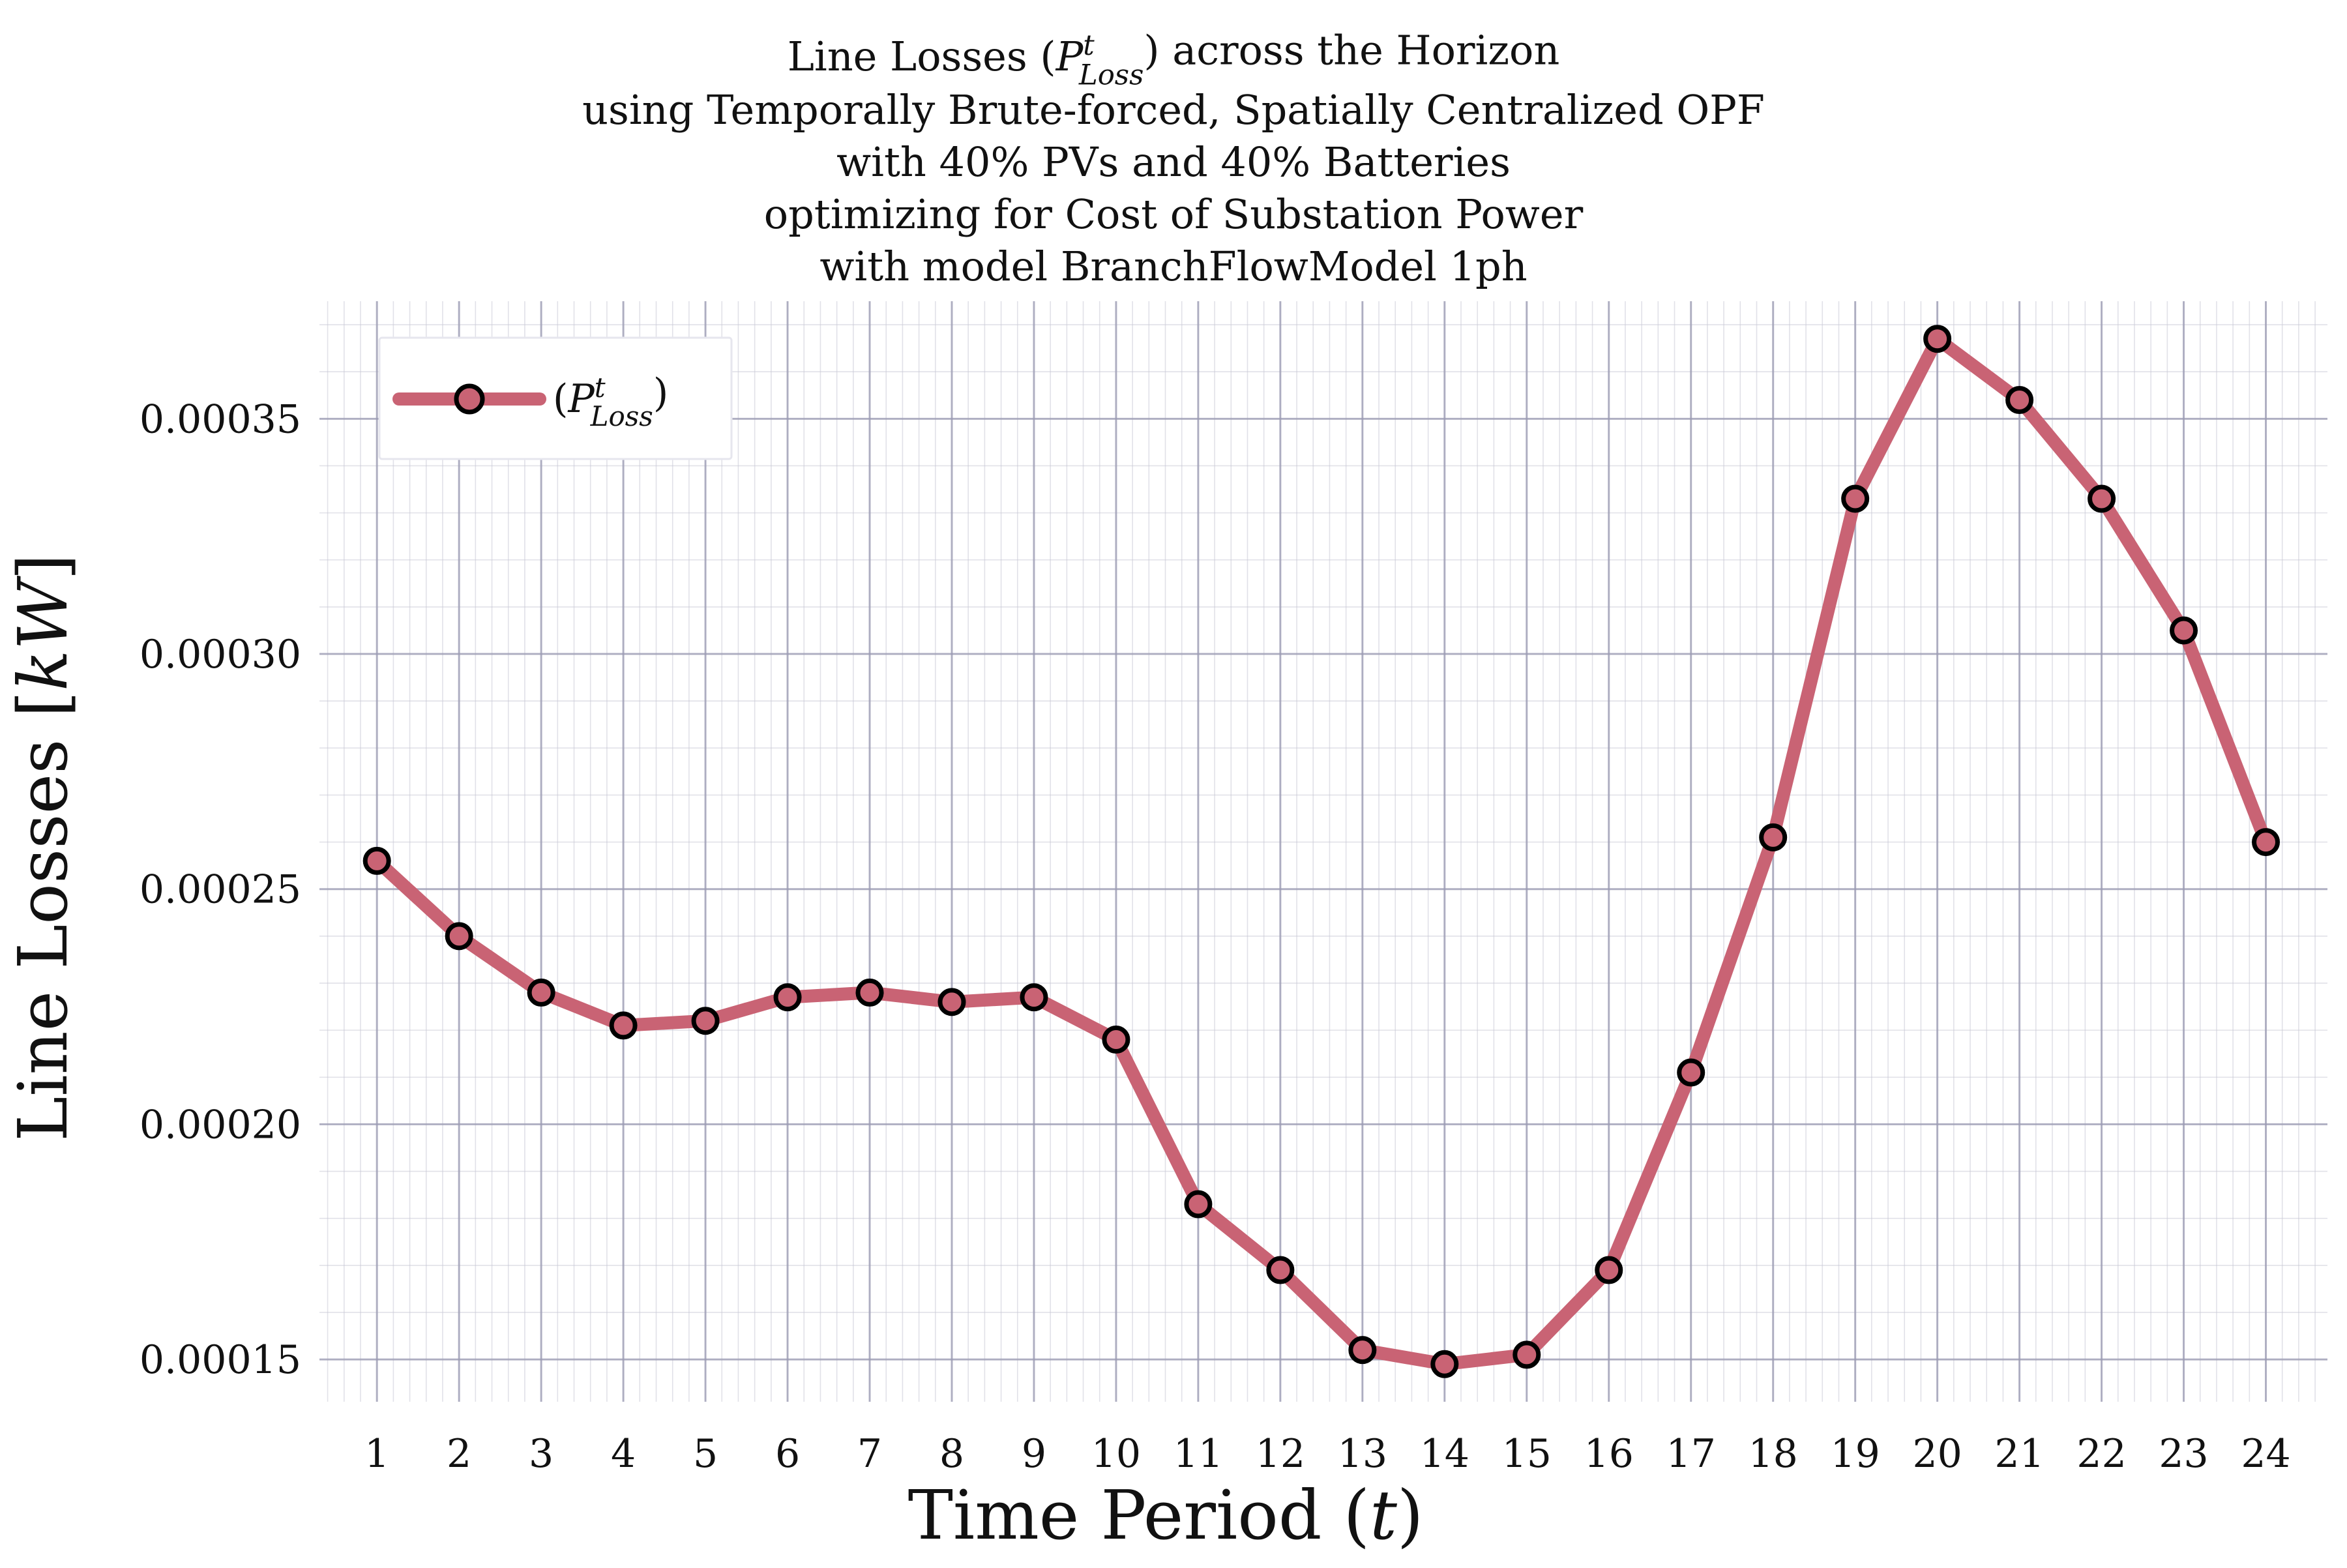  I want to click on y-tick-label: 0.00020, so click(221, 1125).